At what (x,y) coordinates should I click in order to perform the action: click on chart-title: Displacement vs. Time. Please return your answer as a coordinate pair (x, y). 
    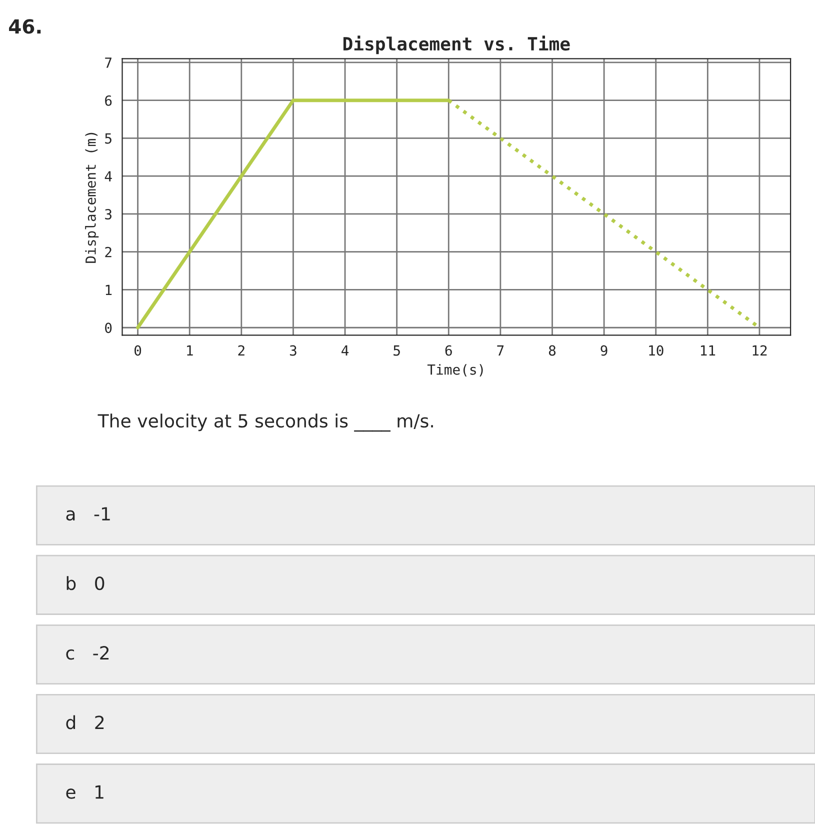
    Looking at the image, I should click on (456, 45).